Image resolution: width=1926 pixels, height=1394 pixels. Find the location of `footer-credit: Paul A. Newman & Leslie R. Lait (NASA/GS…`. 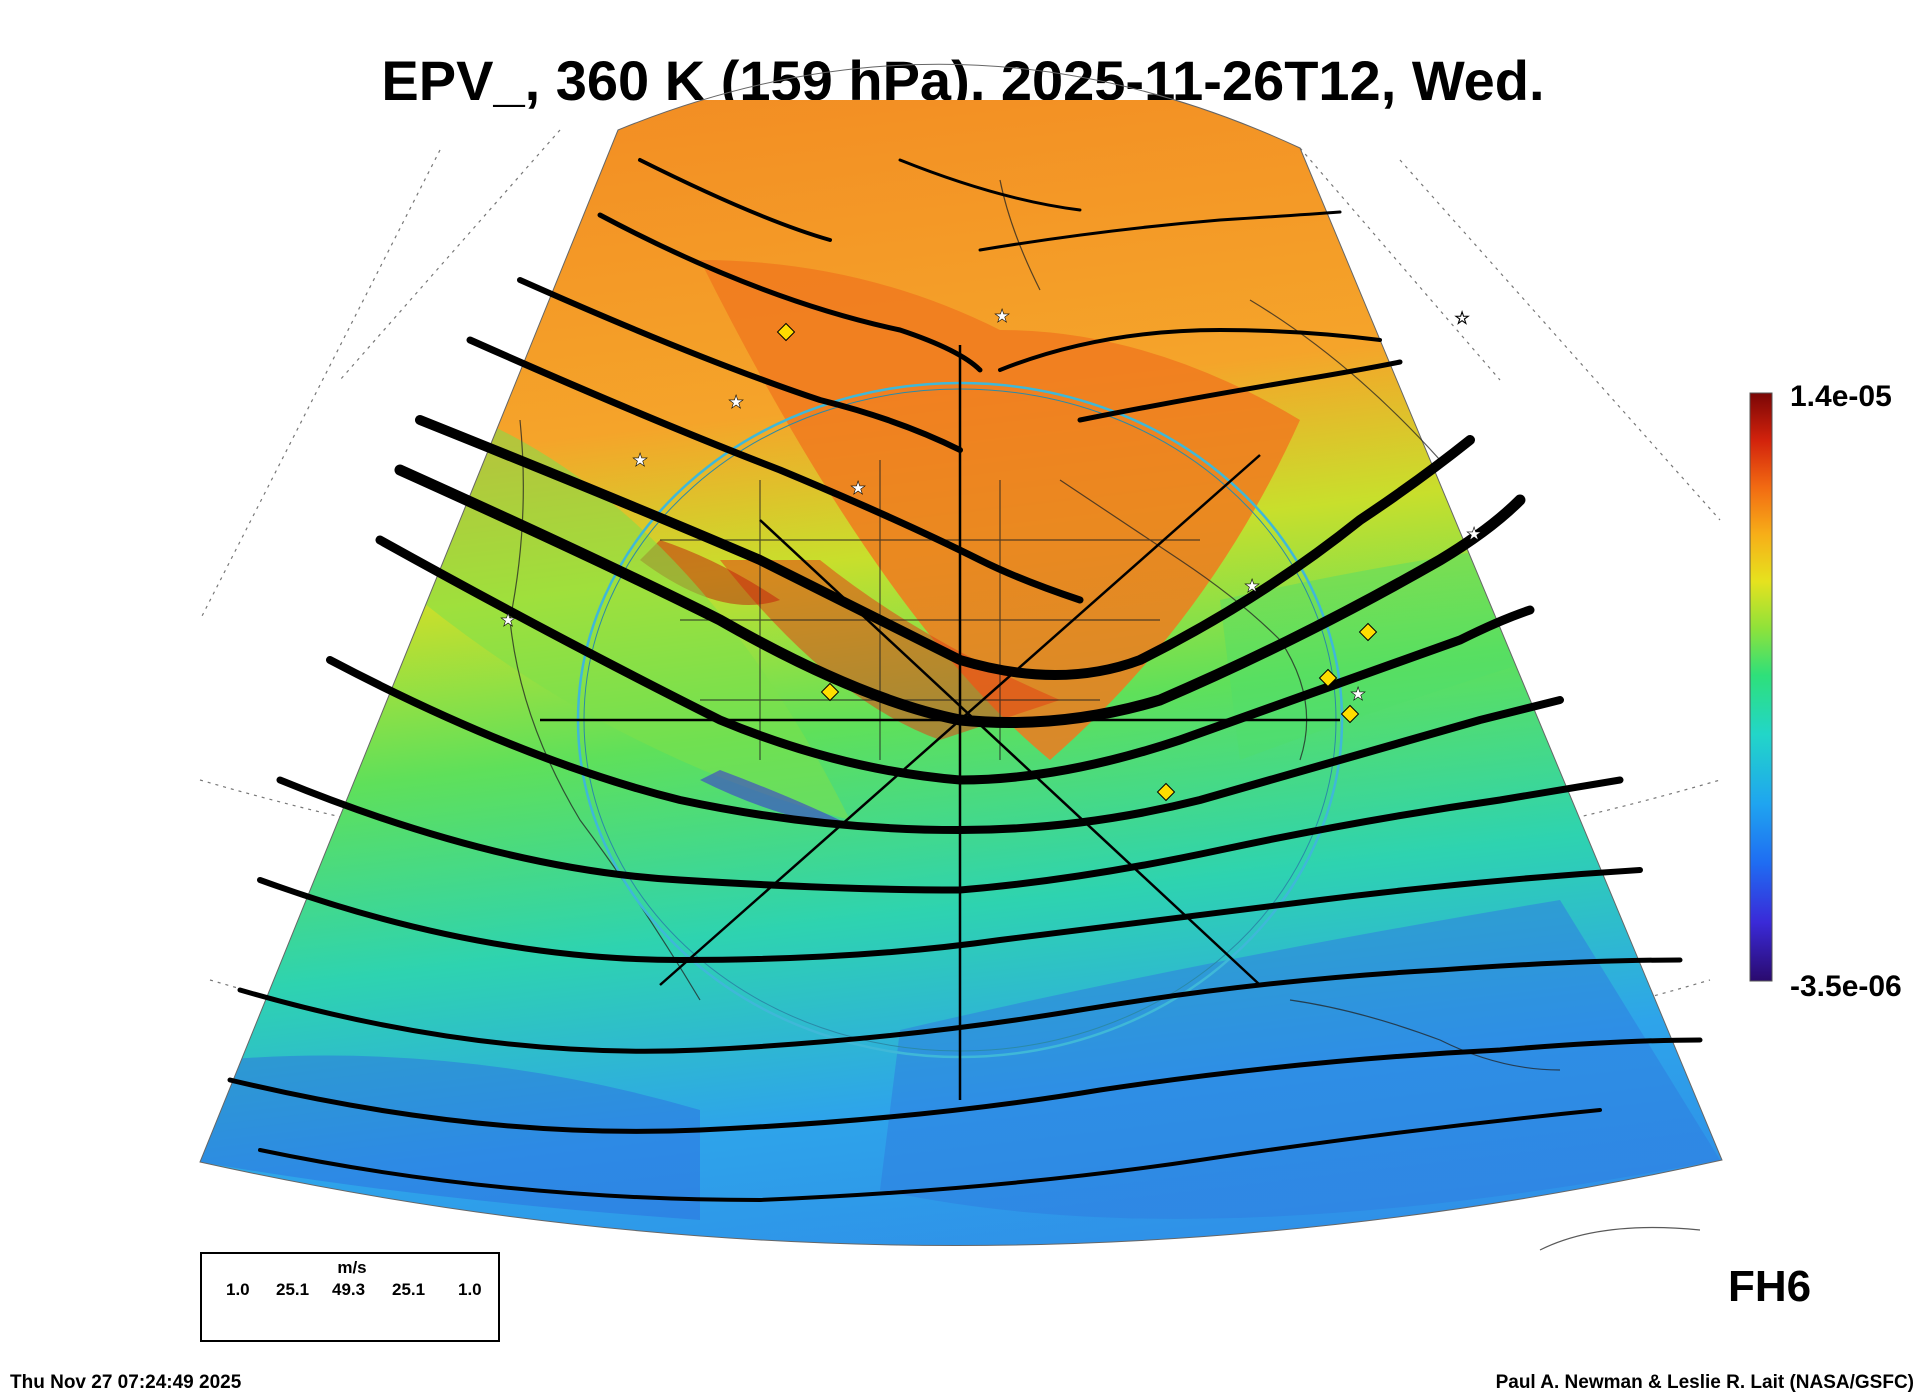

footer-credit: Paul A. Newman & Leslie R. Lait (NASA/GS… is located at coordinates (1704, 1382).